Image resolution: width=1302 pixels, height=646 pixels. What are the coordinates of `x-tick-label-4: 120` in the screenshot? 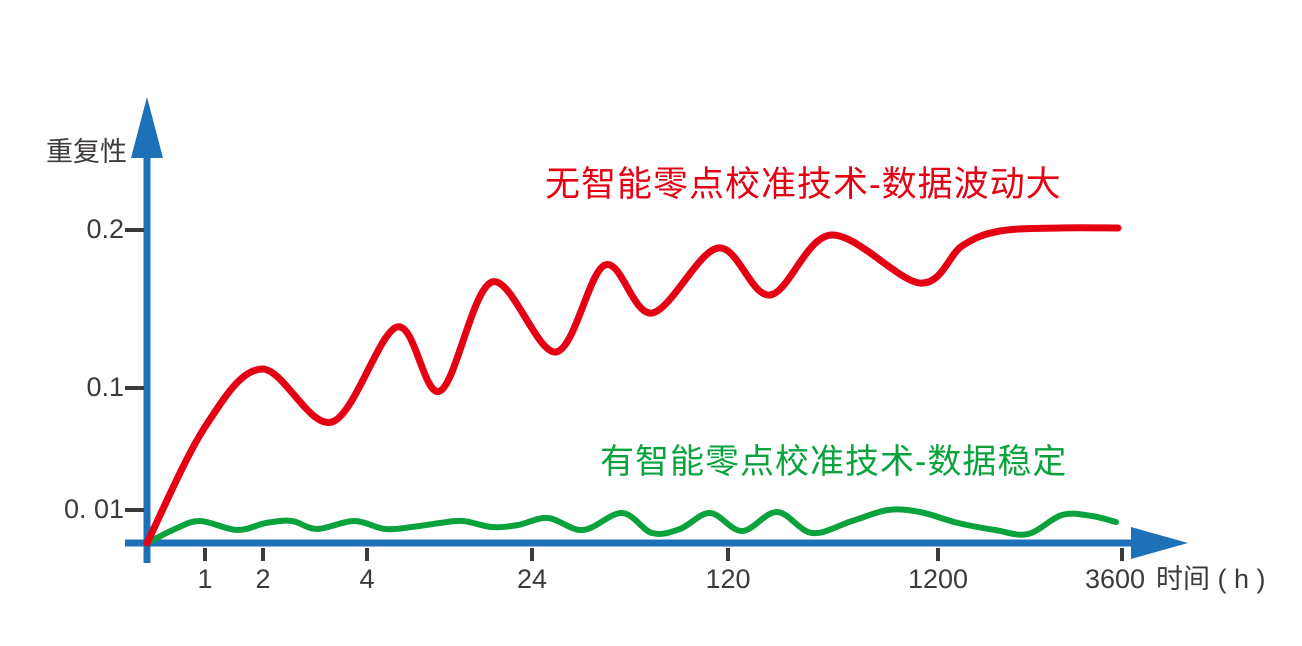 It's located at (728, 579).